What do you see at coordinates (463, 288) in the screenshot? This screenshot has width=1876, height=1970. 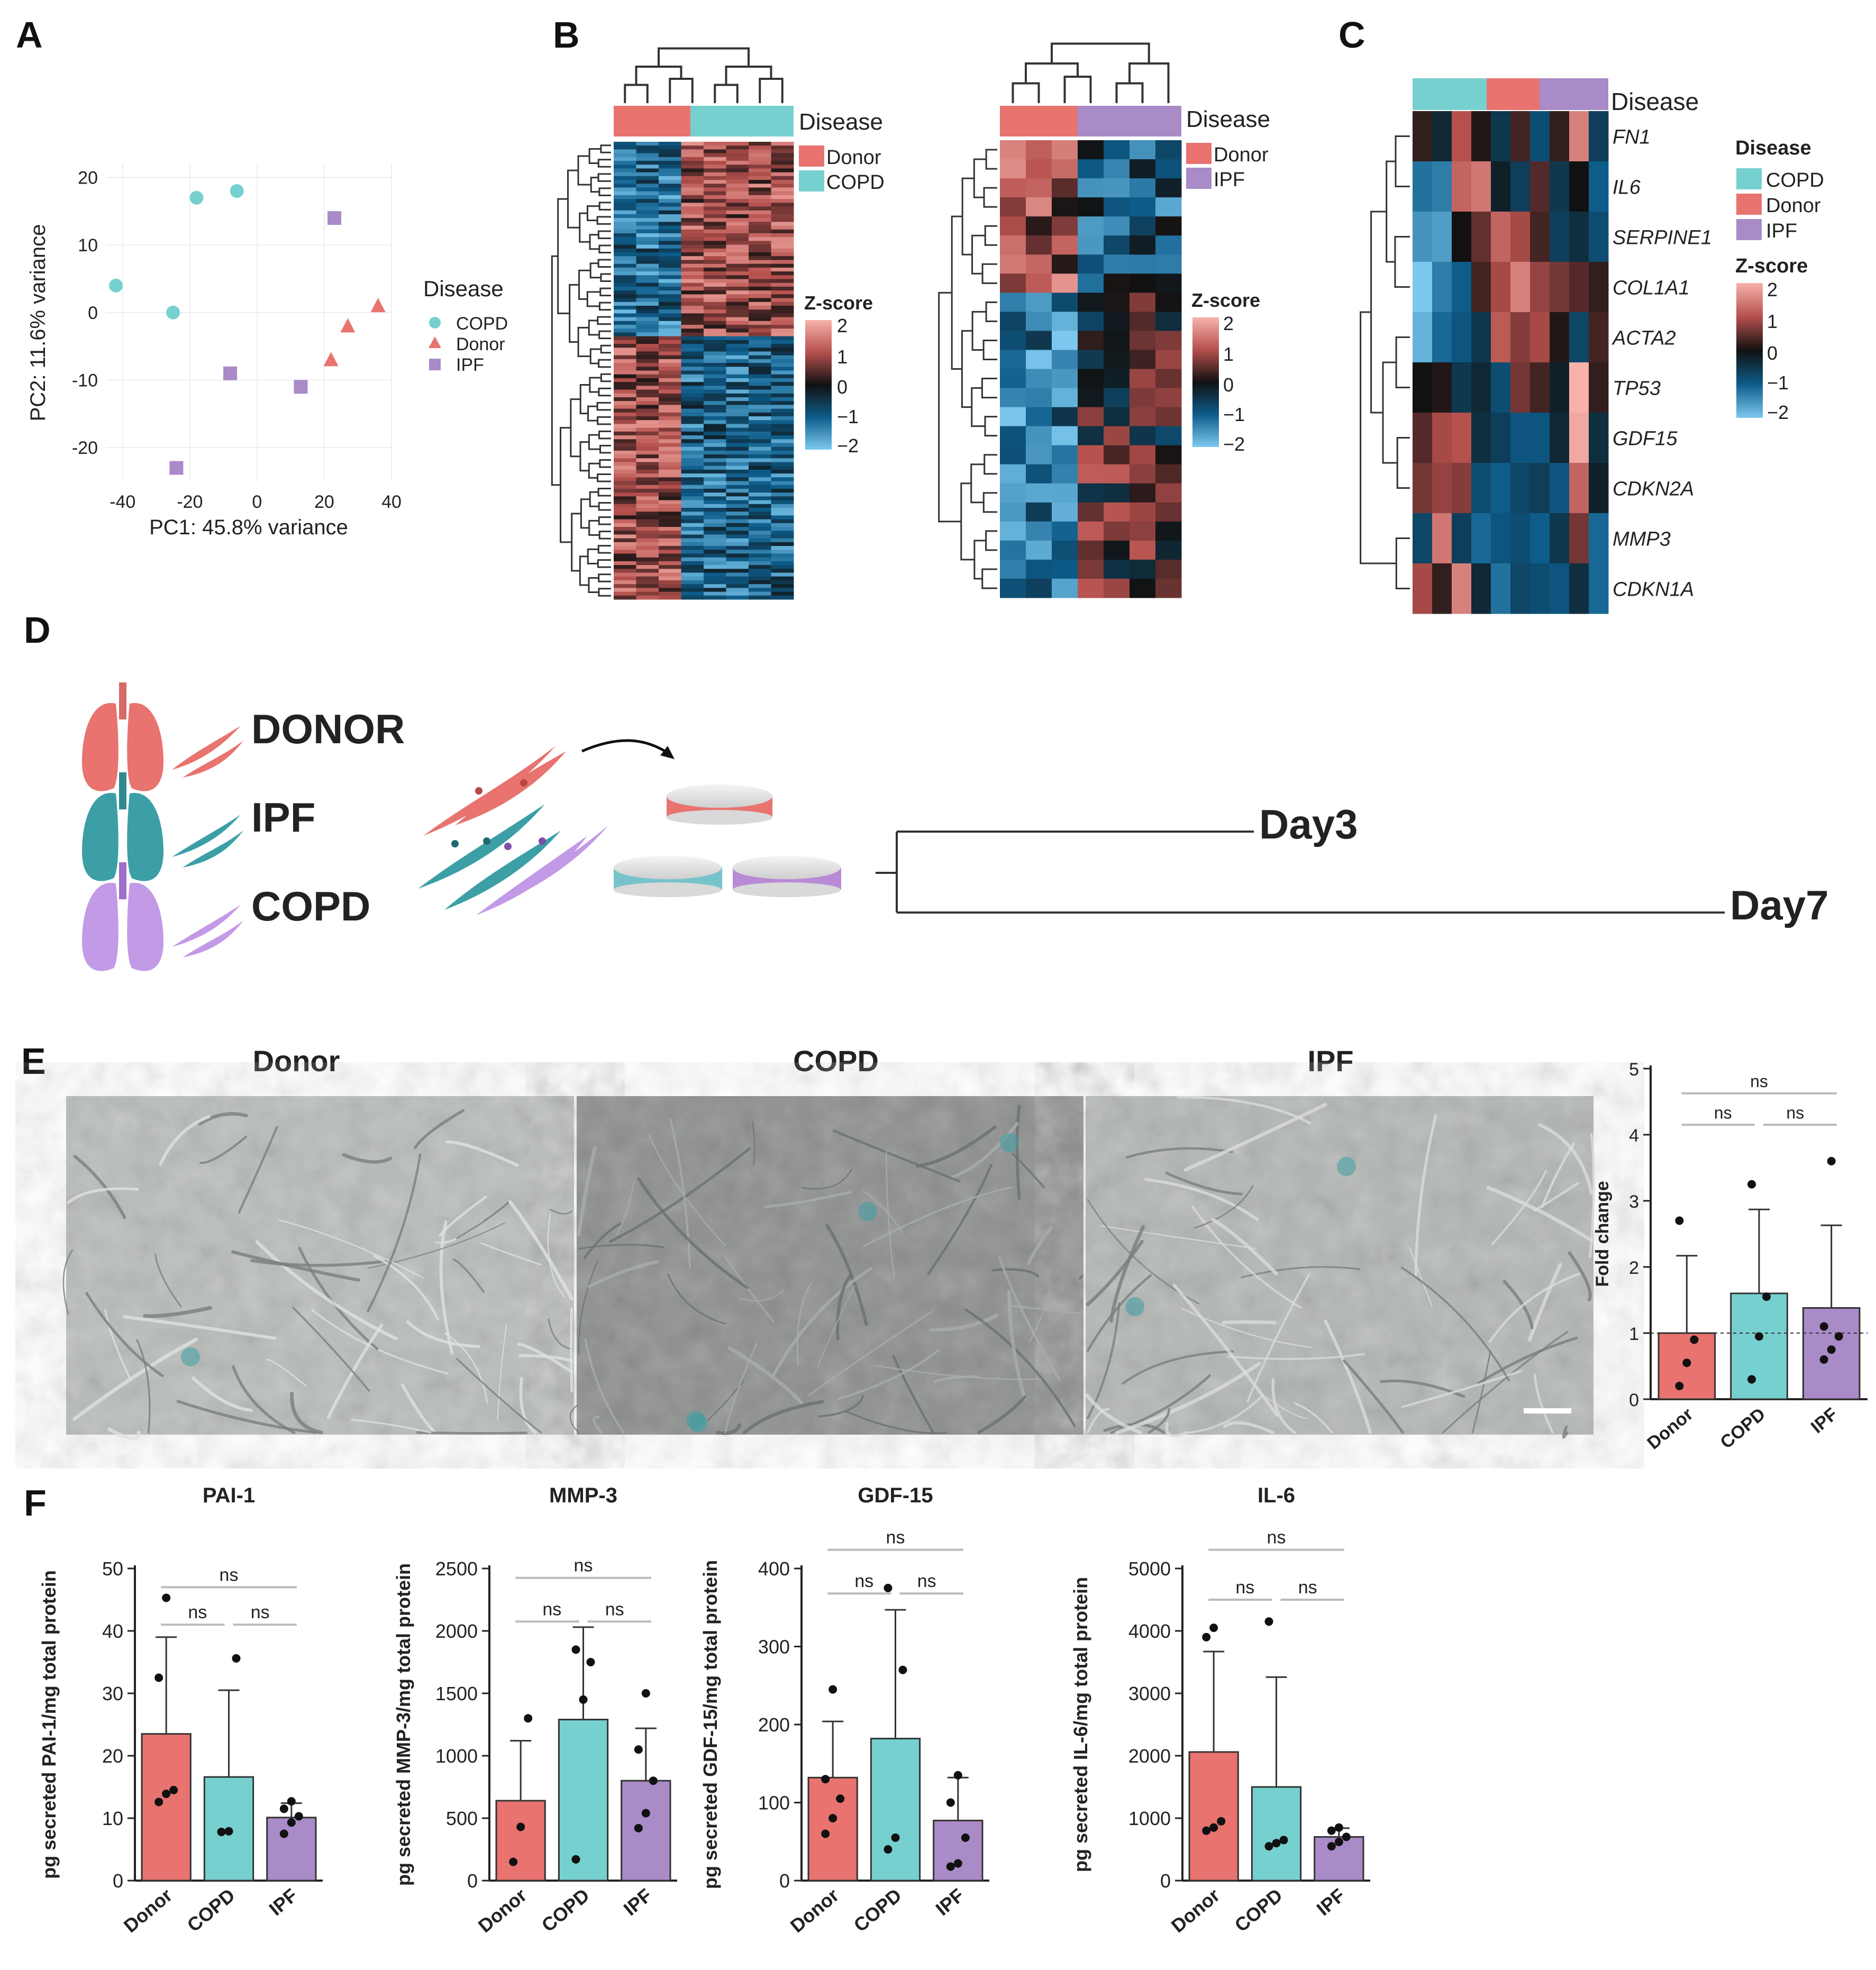 I see `pca-legend-title: Disease` at bounding box center [463, 288].